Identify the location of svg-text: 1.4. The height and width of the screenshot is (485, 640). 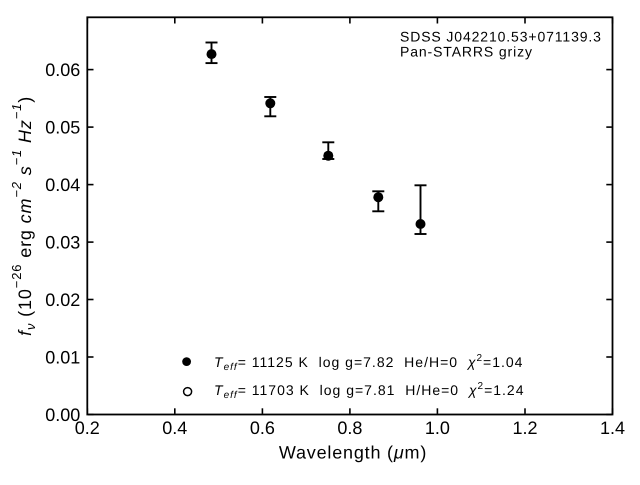
(612, 428).